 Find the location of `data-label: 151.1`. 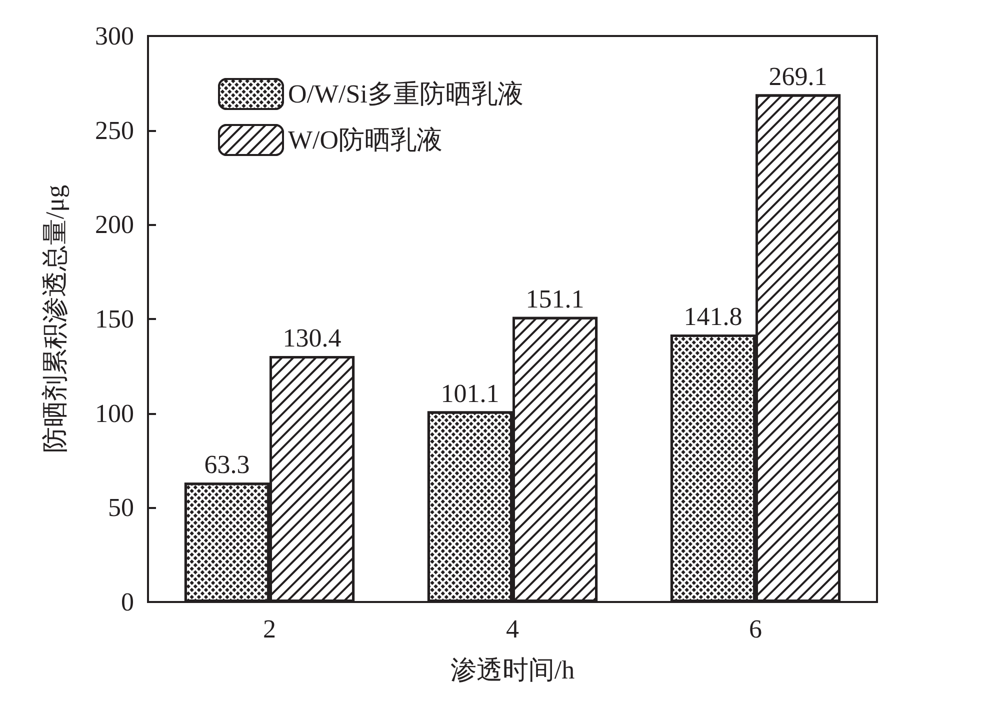

data-label: 151.1 is located at coordinates (555, 299).